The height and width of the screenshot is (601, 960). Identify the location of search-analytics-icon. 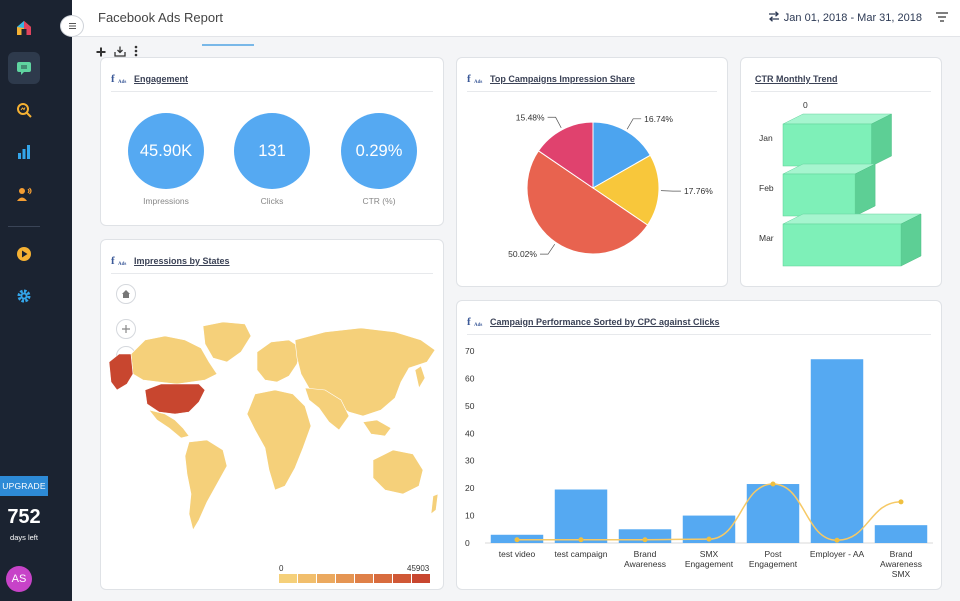
(24, 110).